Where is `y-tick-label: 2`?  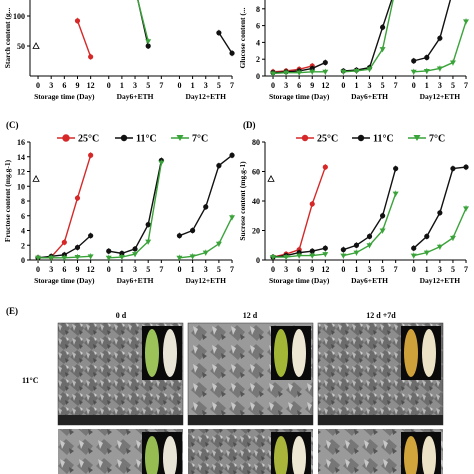 y-tick-label: 2 is located at coordinates (23, 245).